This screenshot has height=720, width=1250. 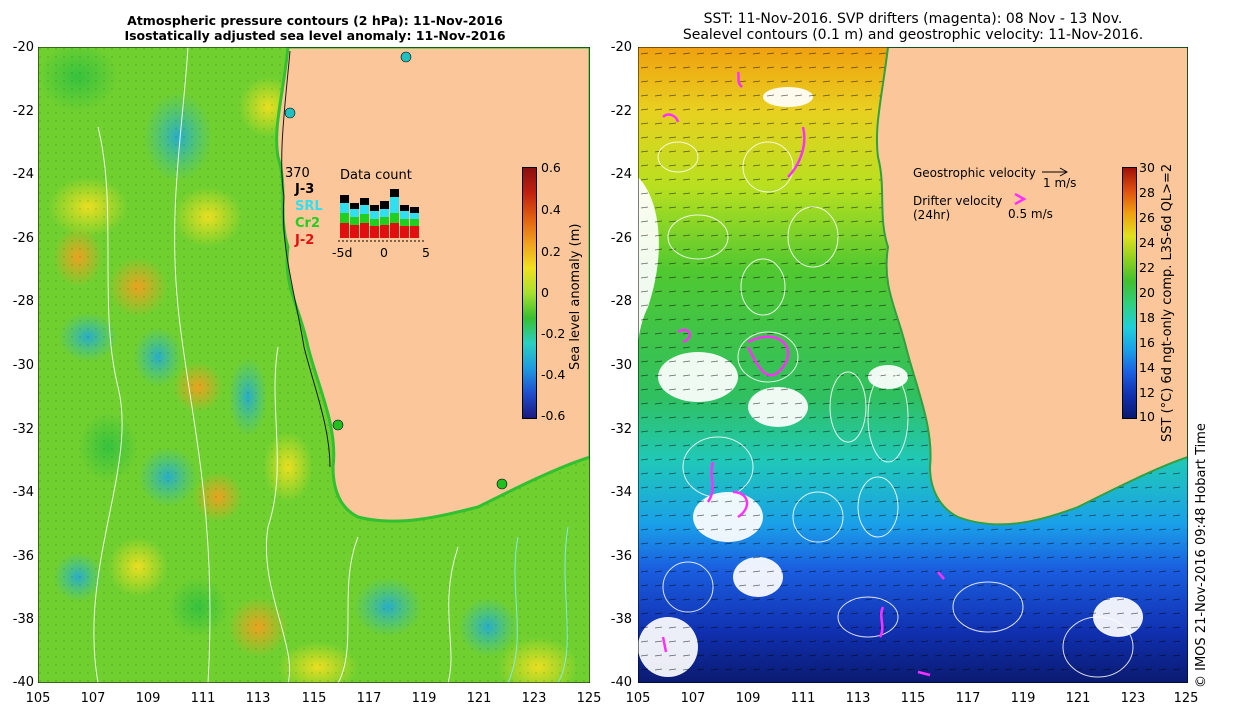 I want to click on left-ytick-10: -40, so click(x=23, y=682).